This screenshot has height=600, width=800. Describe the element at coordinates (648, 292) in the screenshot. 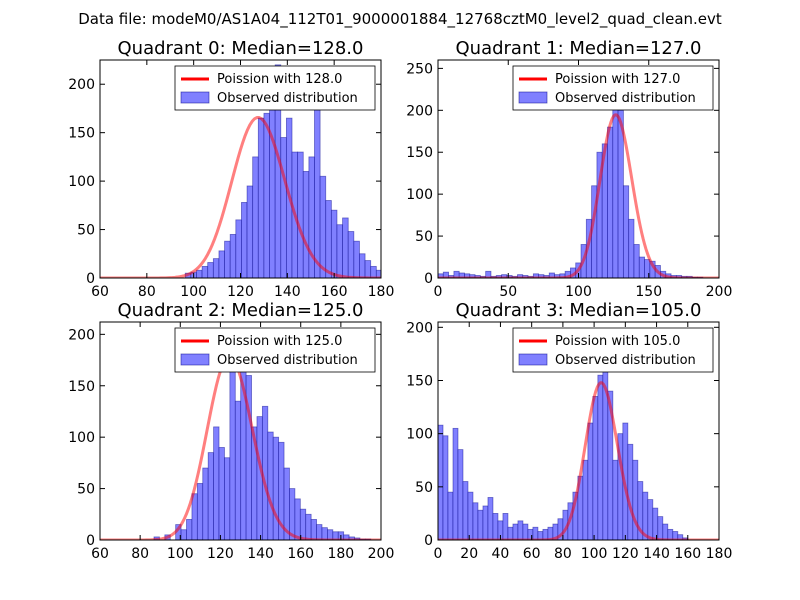

I see `x-tick-label: 150` at that location.